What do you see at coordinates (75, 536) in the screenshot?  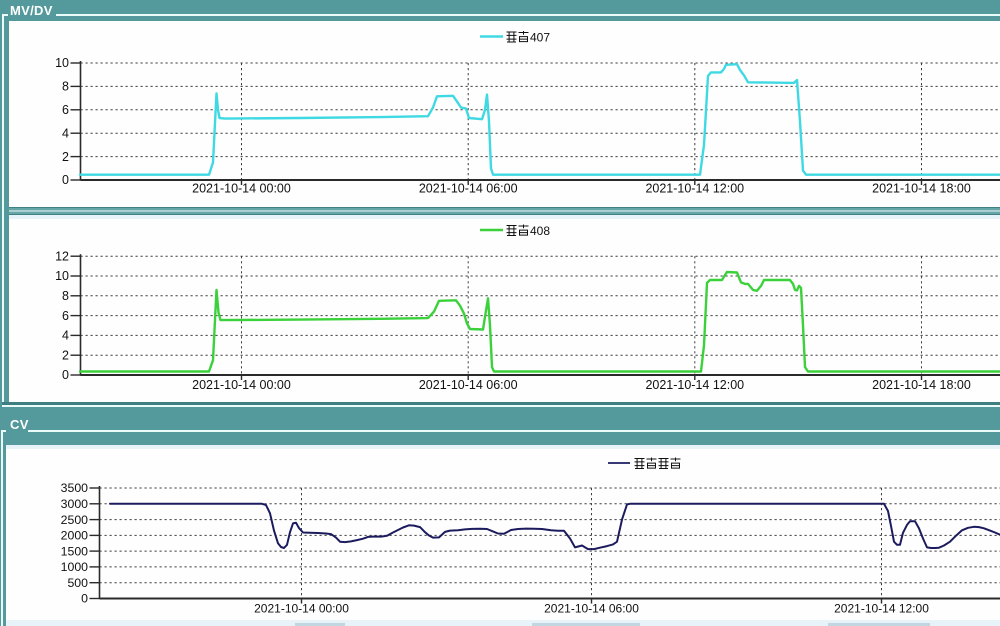 I see `svg-text: 2000` at bounding box center [75, 536].